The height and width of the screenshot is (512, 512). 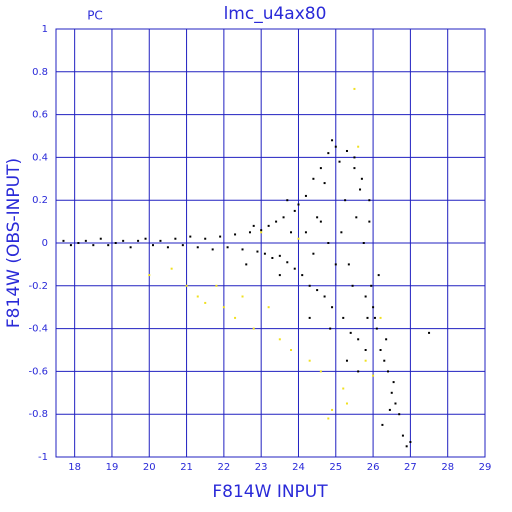 I want to click on x-tick-label: 28, so click(x=447, y=467).